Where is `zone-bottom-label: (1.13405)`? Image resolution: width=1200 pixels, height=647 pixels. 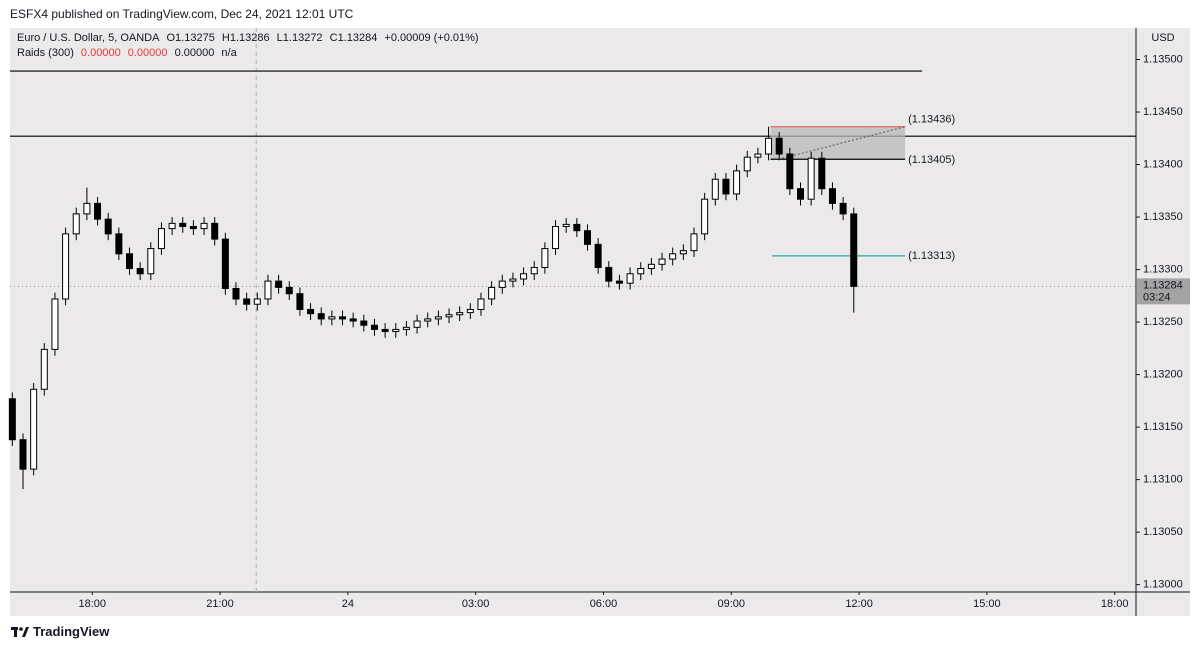
zone-bottom-label: (1.13405) is located at coordinates (931, 160).